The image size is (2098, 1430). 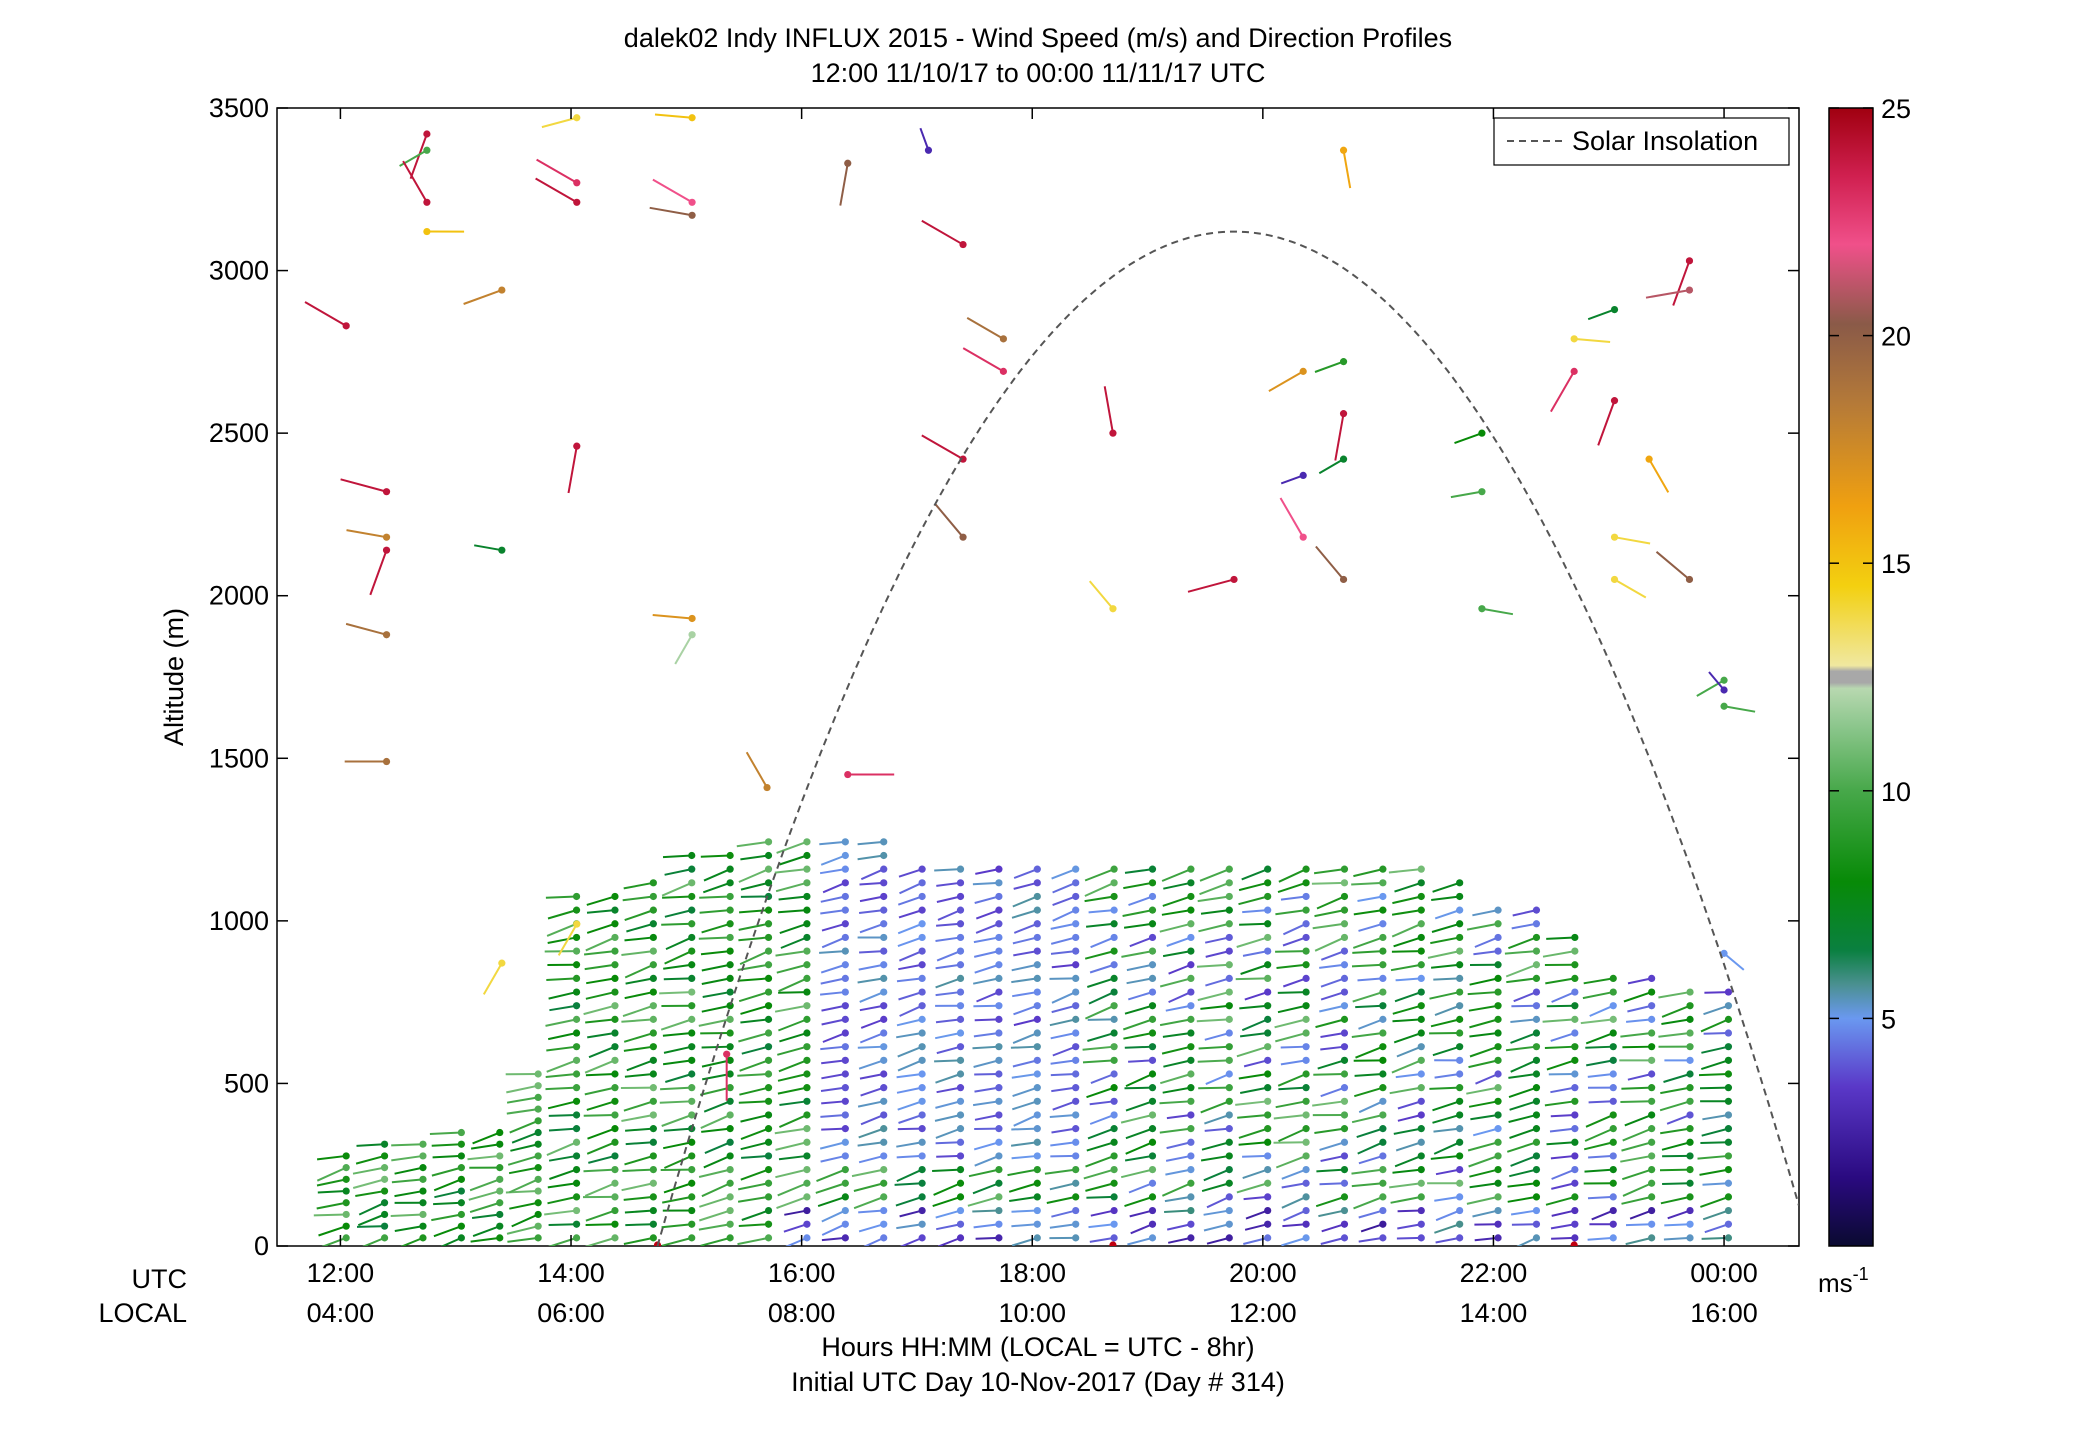 What do you see at coordinates (239, 271) in the screenshot?
I see `y-tick-label: 3000` at bounding box center [239, 271].